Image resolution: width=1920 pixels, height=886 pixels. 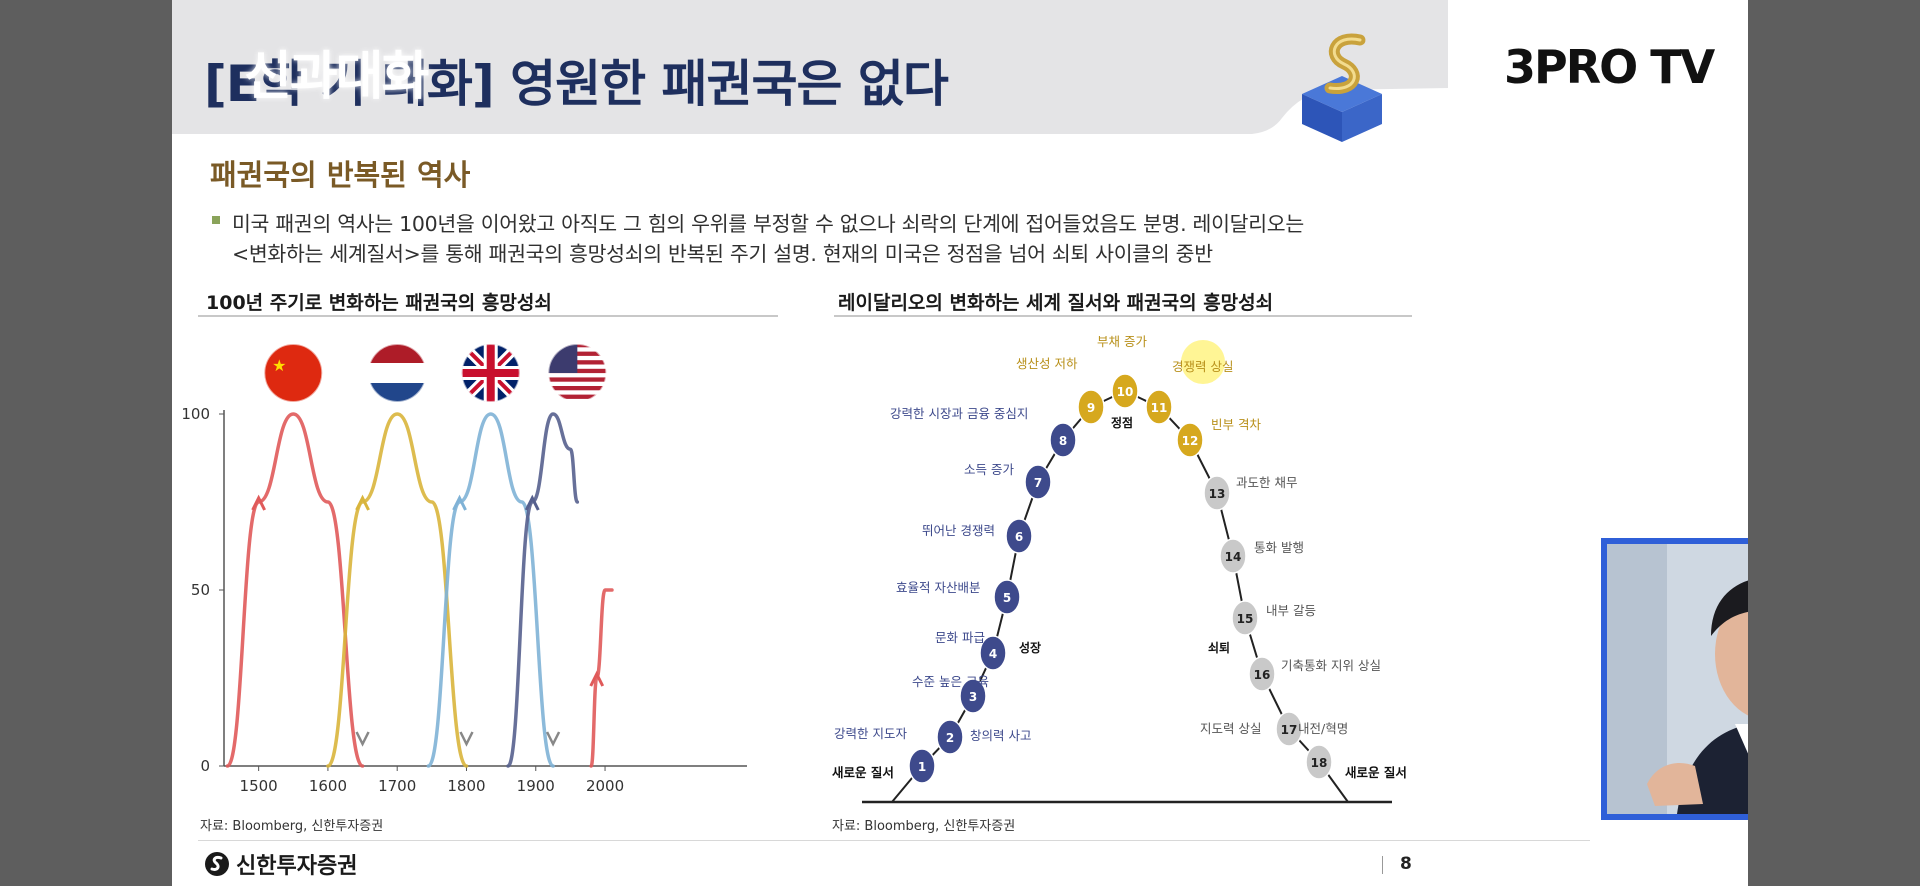 What do you see at coordinates (1219, 647) in the screenshot?
I see `phase-label-decline: 쇠퇴` at bounding box center [1219, 647].